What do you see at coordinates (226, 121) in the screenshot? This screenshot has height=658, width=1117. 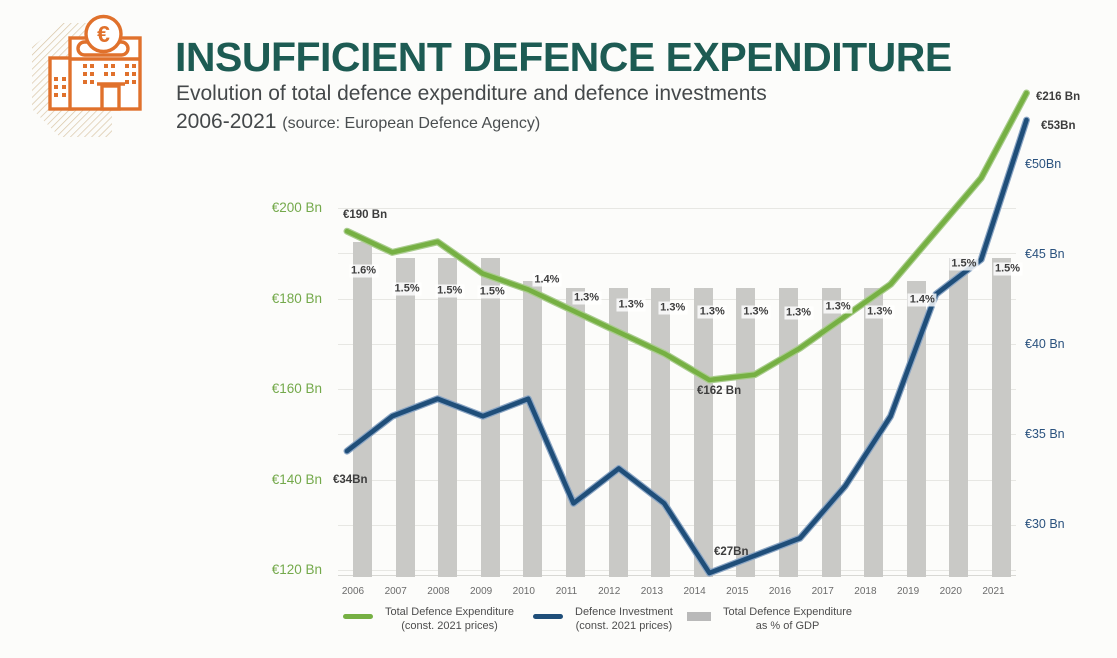 I see `subtitle-years: 2006-2021` at bounding box center [226, 121].